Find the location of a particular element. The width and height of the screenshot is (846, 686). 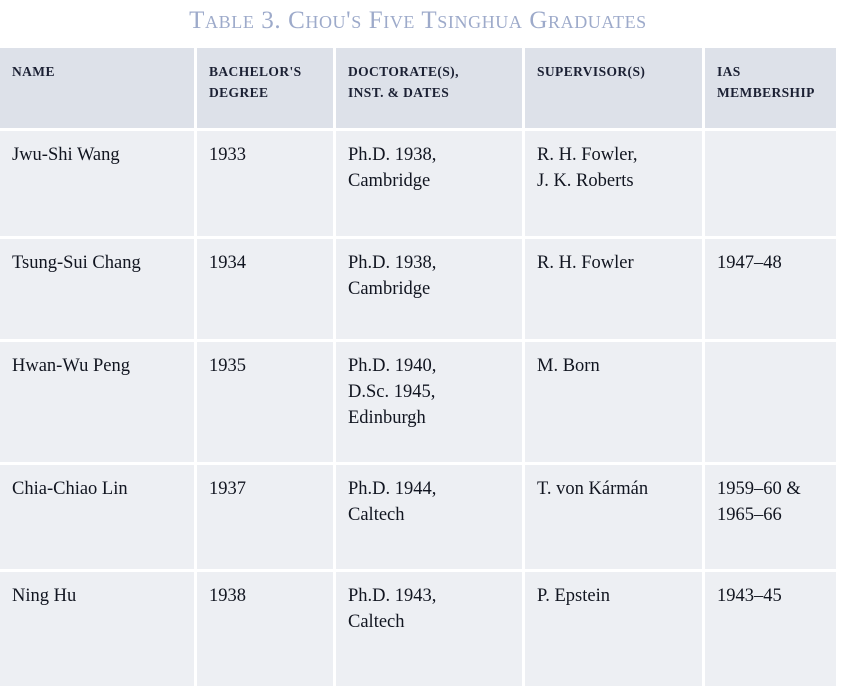

cell-doctorate: Ph.D. 1940, D.Sc. 1945, Edinburgh is located at coordinates (429, 402).